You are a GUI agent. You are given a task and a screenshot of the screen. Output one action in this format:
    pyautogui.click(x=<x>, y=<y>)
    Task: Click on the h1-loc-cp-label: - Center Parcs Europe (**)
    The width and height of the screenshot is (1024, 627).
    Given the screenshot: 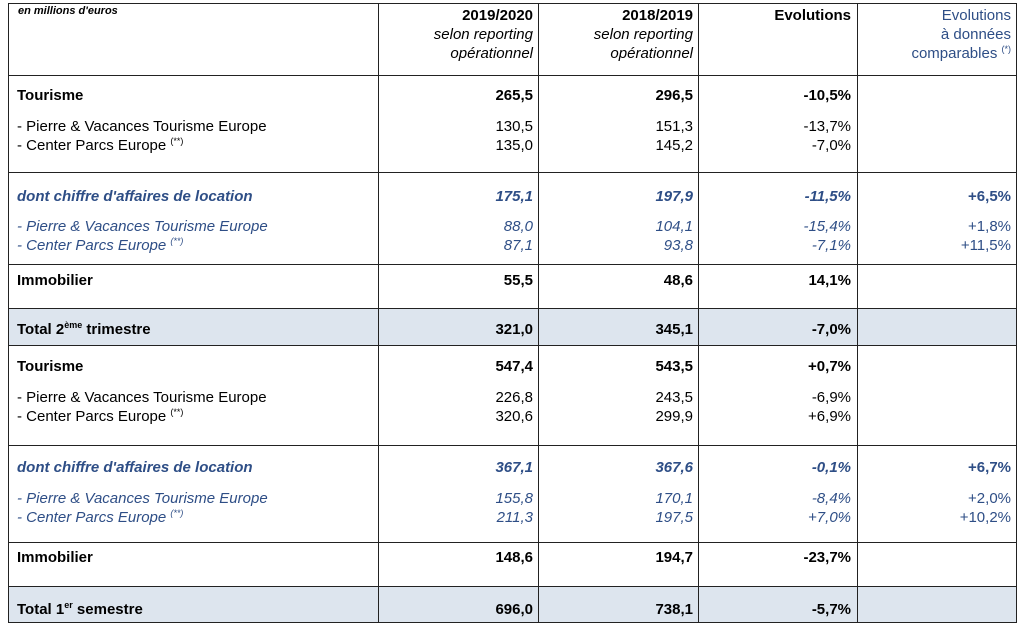 What is the action you would take?
    pyautogui.click(x=100, y=517)
    